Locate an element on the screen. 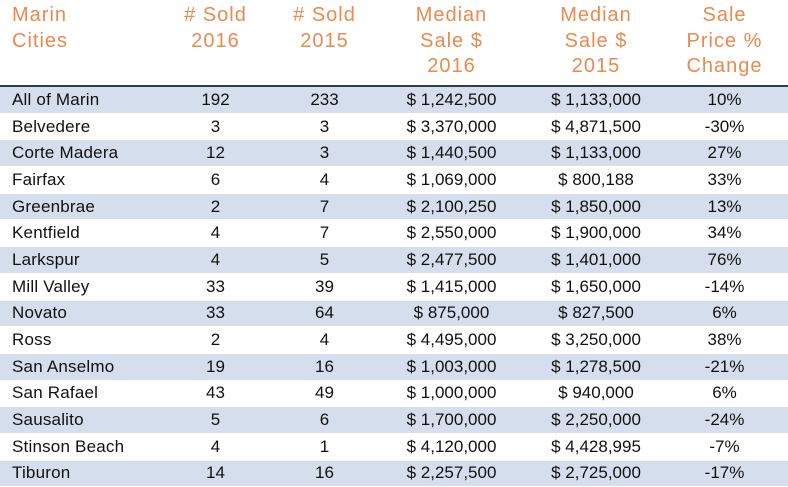 The height and width of the screenshot is (487, 788). cell-median-2015: $ 1,278,500 is located at coordinates (596, 367).